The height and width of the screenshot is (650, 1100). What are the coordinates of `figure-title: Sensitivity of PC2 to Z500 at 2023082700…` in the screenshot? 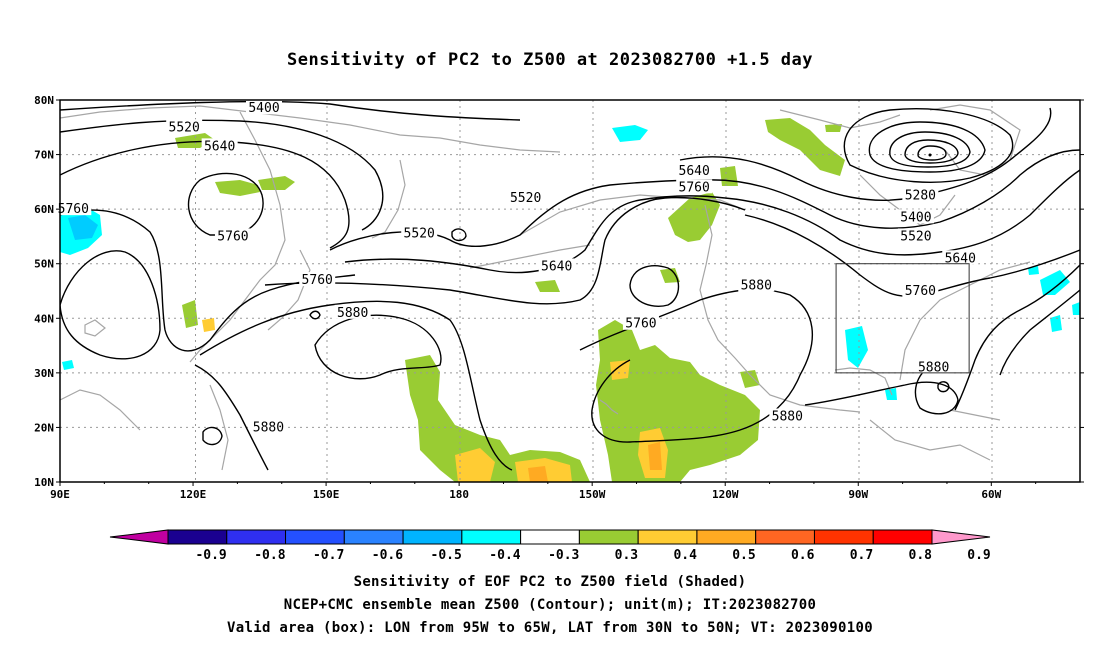 It's located at (549, 60).